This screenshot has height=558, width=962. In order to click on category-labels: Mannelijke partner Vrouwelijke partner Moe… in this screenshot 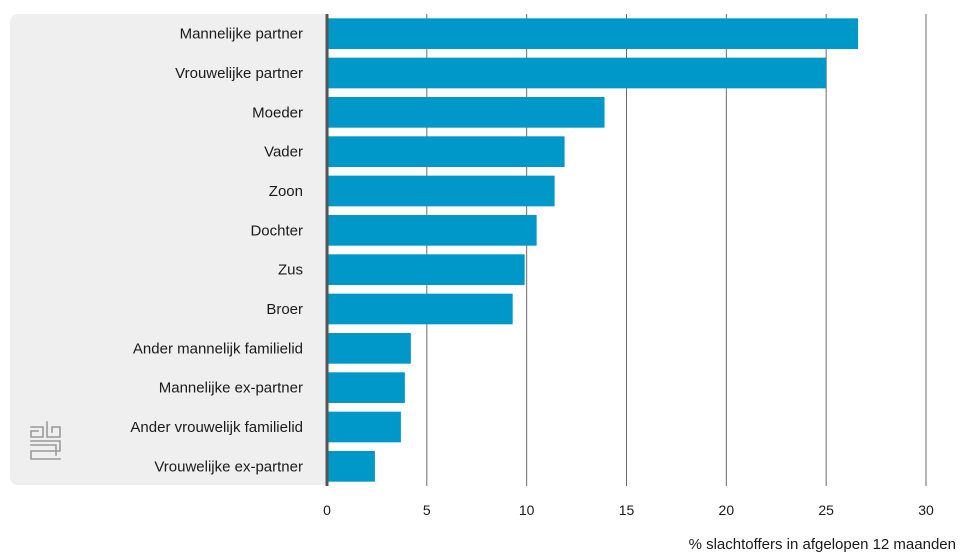, I will do `click(216, 251)`.